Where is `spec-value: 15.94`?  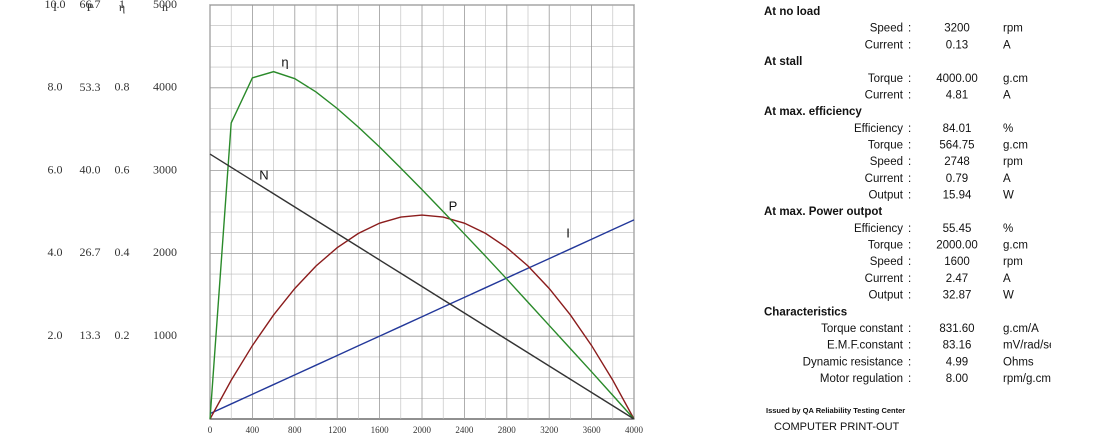
spec-value: 15.94 is located at coordinates (957, 196).